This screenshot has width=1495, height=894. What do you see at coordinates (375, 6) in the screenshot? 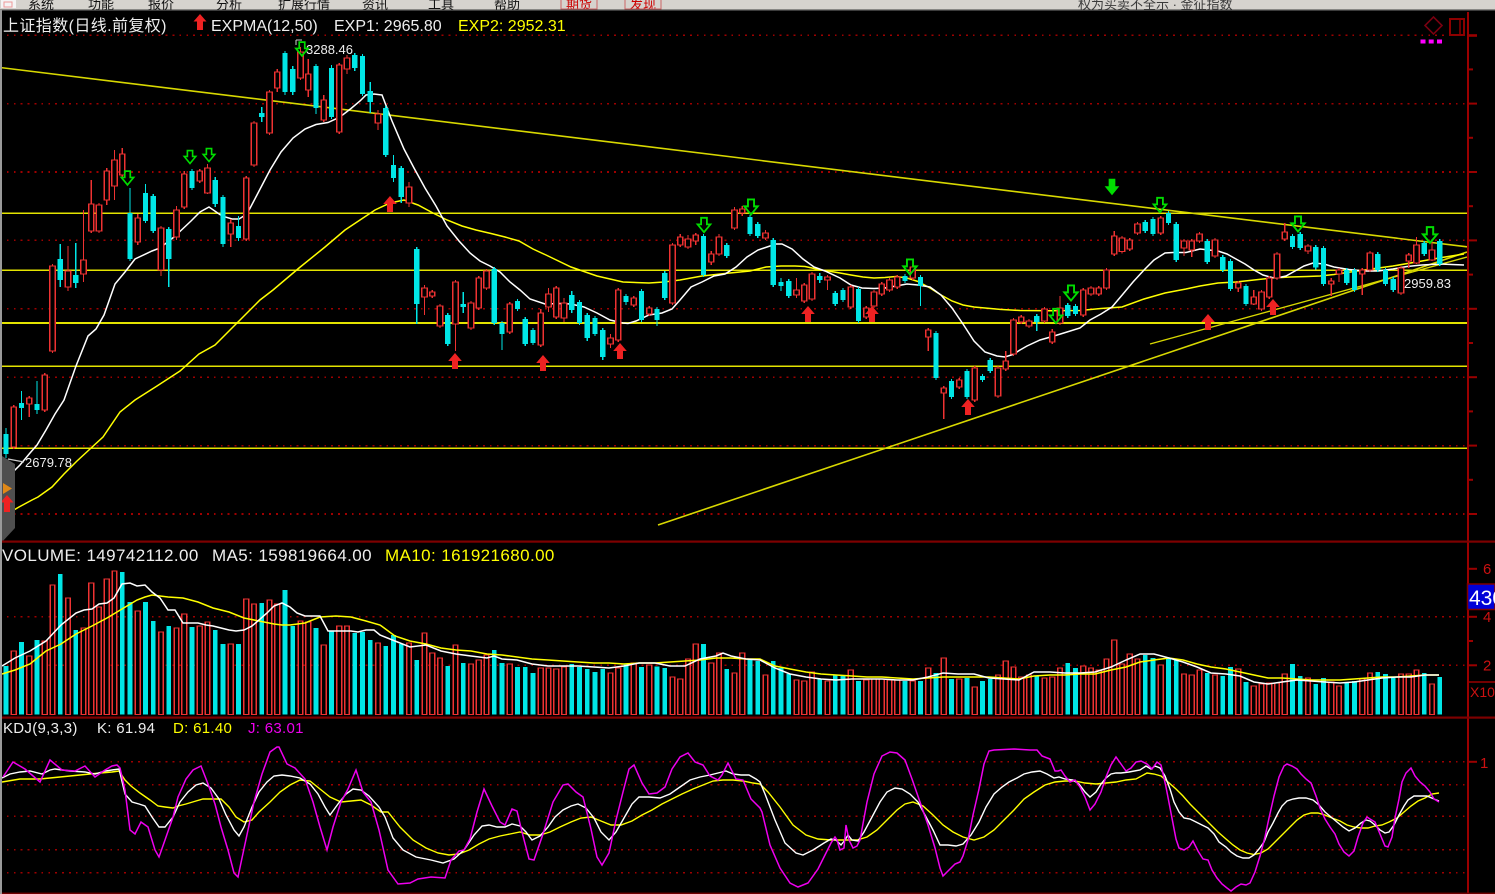
I see `svg-text: 资讯` at bounding box center [375, 6].